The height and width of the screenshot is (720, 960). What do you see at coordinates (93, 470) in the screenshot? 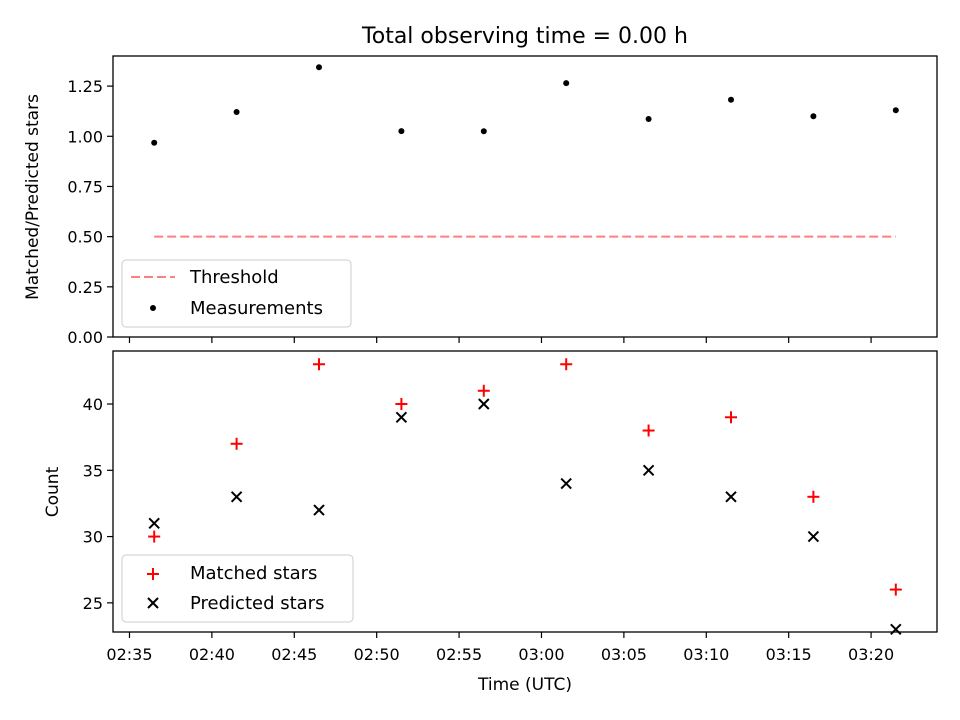
I see `y-tick-label: 35` at bounding box center [93, 470].